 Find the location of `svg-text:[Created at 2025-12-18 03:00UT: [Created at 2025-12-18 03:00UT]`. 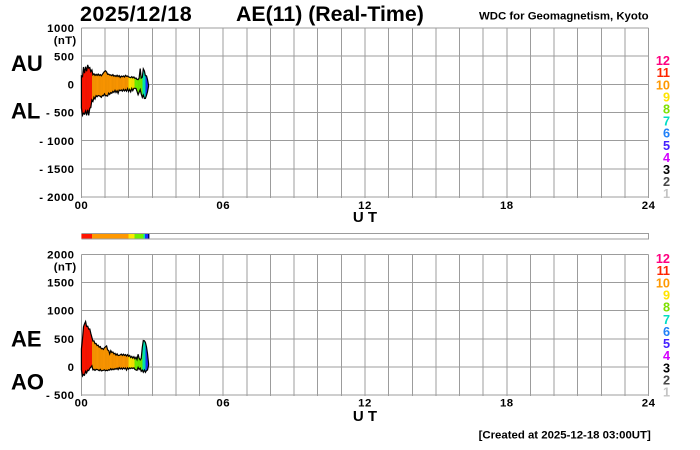

svg-text:[Created at 2025-12-18 03:00UT: [Created at 2025-12-18 03:00UT] is located at coordinates (565, 435).